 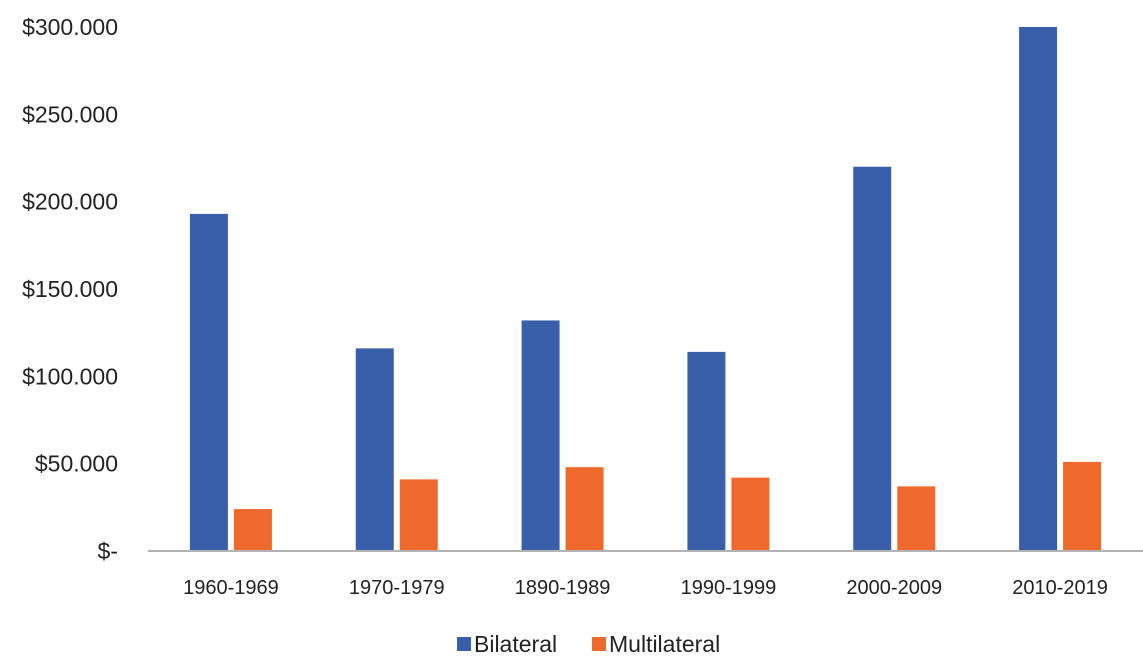 What do you see at coordinates (70, 376) in the screenshot?
I see `y-tick-label: $100.000` at bounding box center [70, 376].